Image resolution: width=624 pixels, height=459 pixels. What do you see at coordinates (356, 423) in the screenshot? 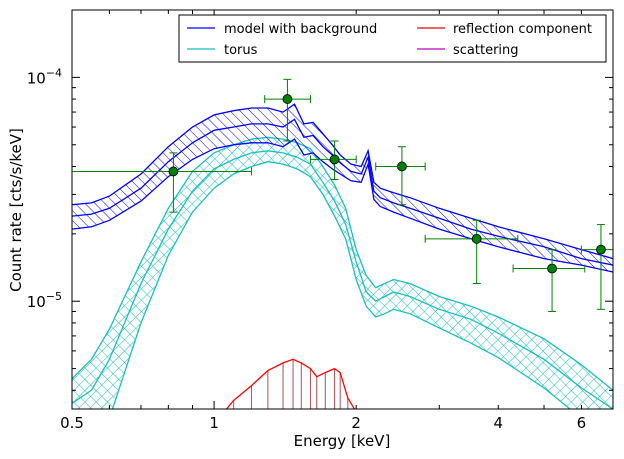
I see `x-tick-label: 2` at bounding box center [356, 423].